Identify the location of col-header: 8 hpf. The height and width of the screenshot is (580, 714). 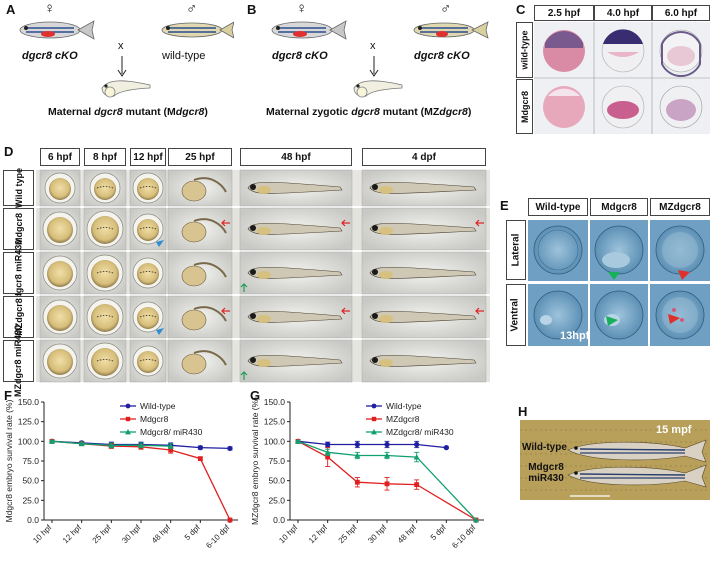
(105, 157).